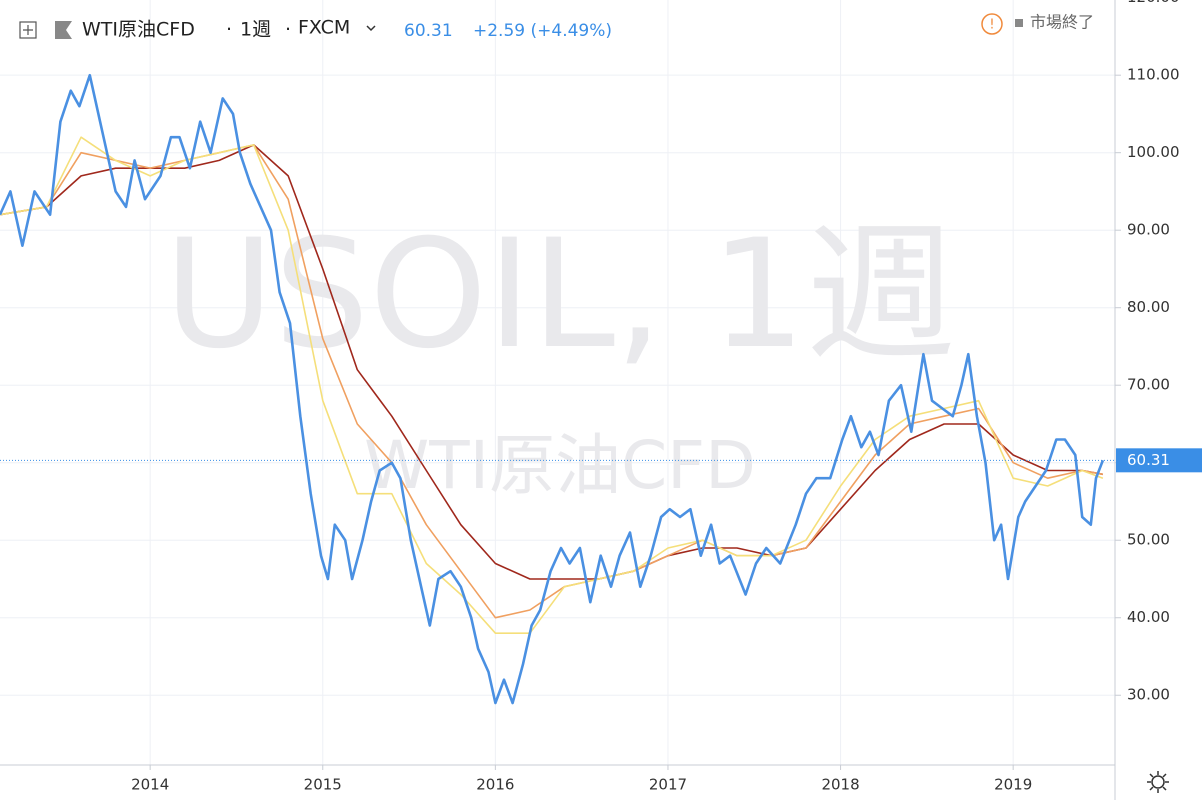 This screenshot has height=804, width=1202. What do you see at coordinates (1148, 307) in the screenshot?
I see `y-tick-label: 80.00` at bounding box center [1148, 307].